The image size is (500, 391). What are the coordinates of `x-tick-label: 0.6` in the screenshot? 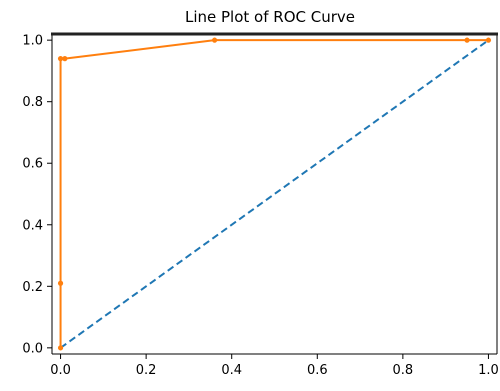 It's located at (317, 370).